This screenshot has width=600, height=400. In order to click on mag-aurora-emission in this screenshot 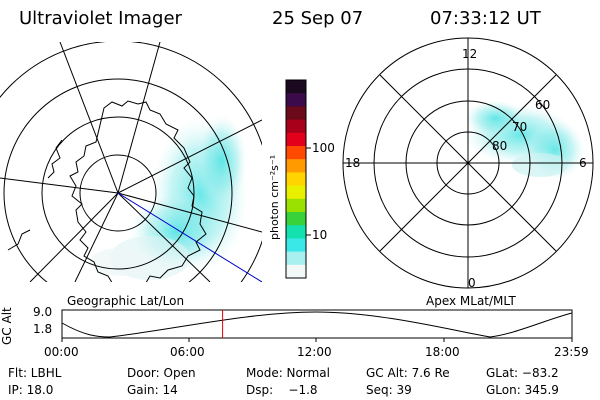, I will do `click(525, 140)`.